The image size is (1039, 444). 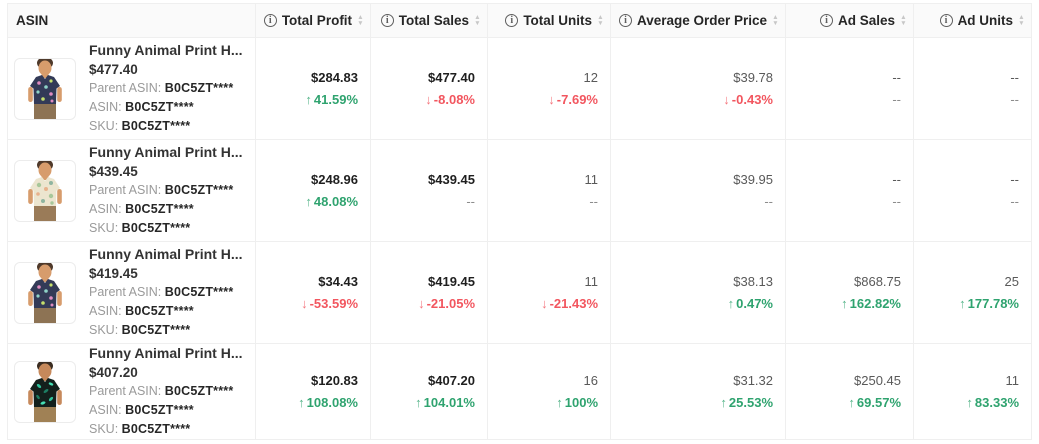 What do you see at coordinates (692, 99) in the screenshot?
I see `metric-change: ↓ -0.43%` at bounding box center [692, 99].